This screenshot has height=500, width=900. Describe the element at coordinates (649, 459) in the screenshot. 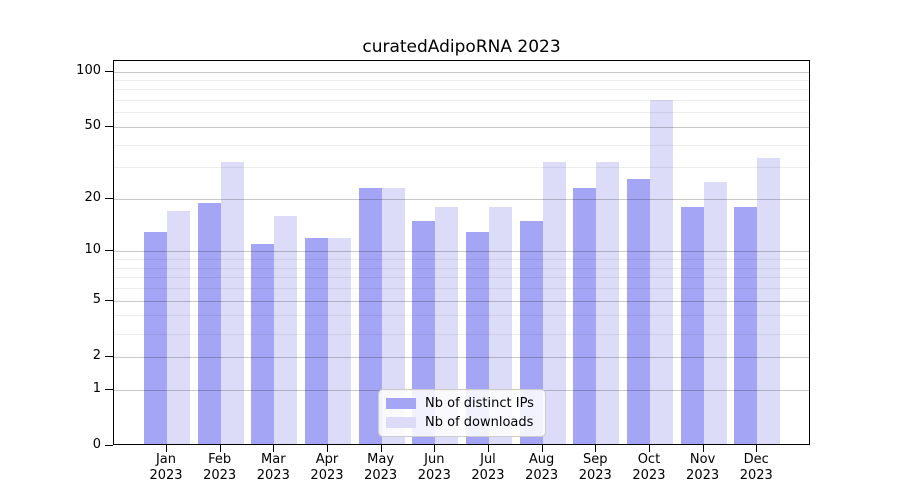

I see `x-tick-month: Oct` at that location.